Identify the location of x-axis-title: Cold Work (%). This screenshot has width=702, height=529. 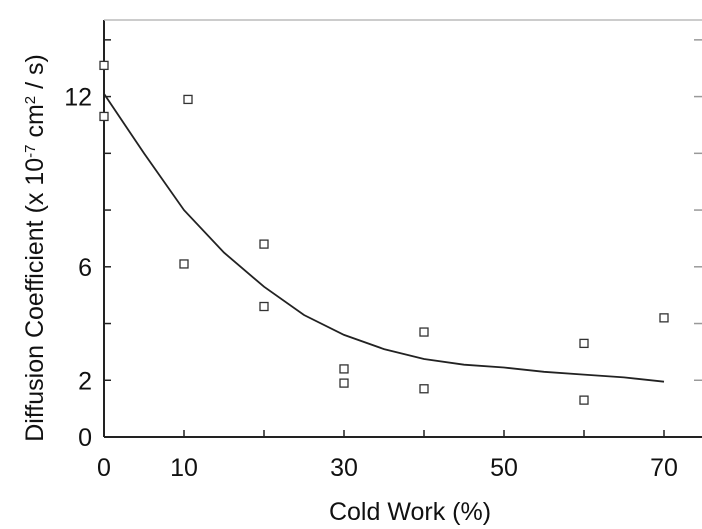
(410, 512).